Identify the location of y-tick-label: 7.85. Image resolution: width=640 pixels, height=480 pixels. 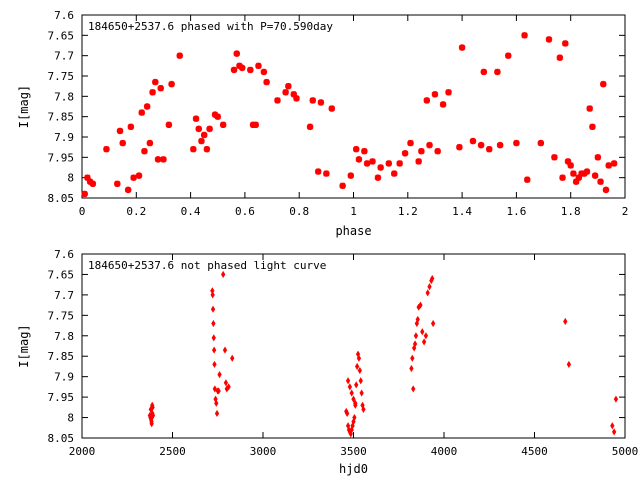
(61, 117).